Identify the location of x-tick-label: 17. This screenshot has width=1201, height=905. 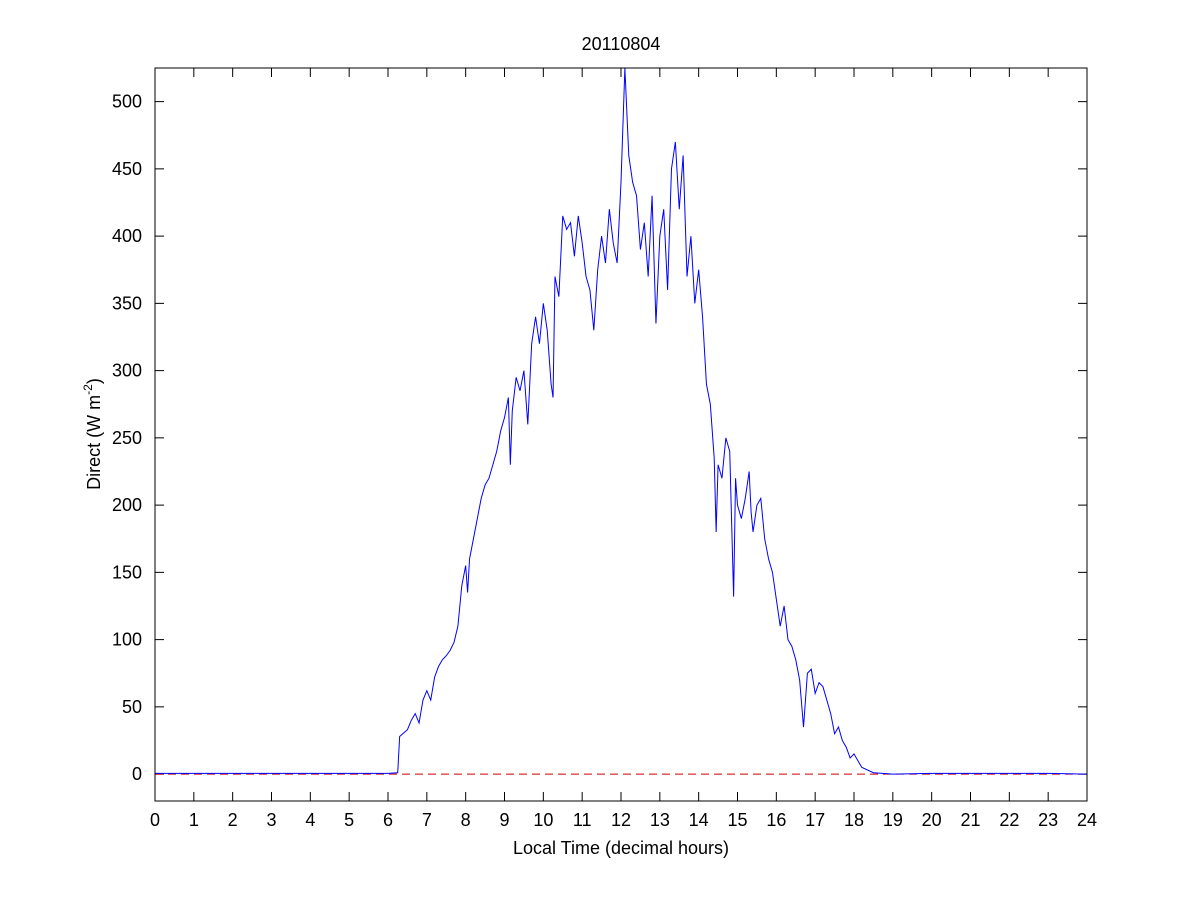
(815, 820).